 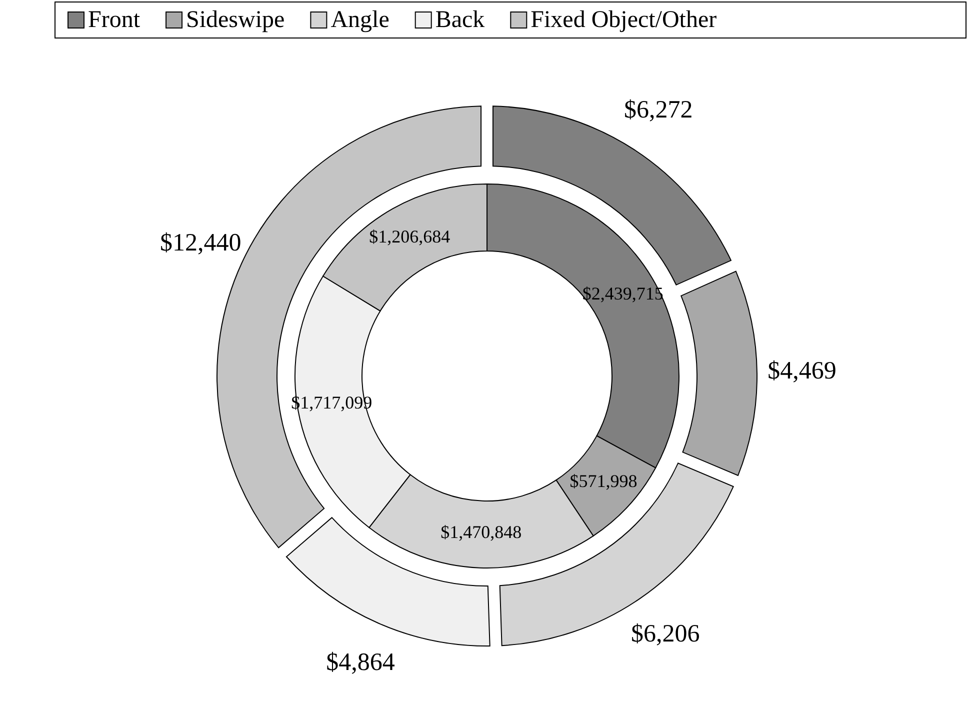 I want to click on data-label: $6,272, so click(x=658, y=110).